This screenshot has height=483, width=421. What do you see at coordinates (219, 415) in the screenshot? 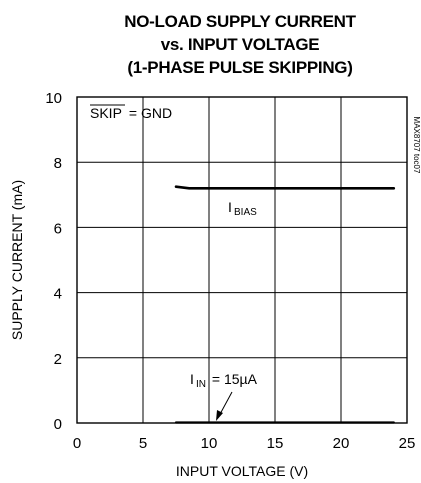
I see `in-arrow-head` at bounding box center [219, 415].